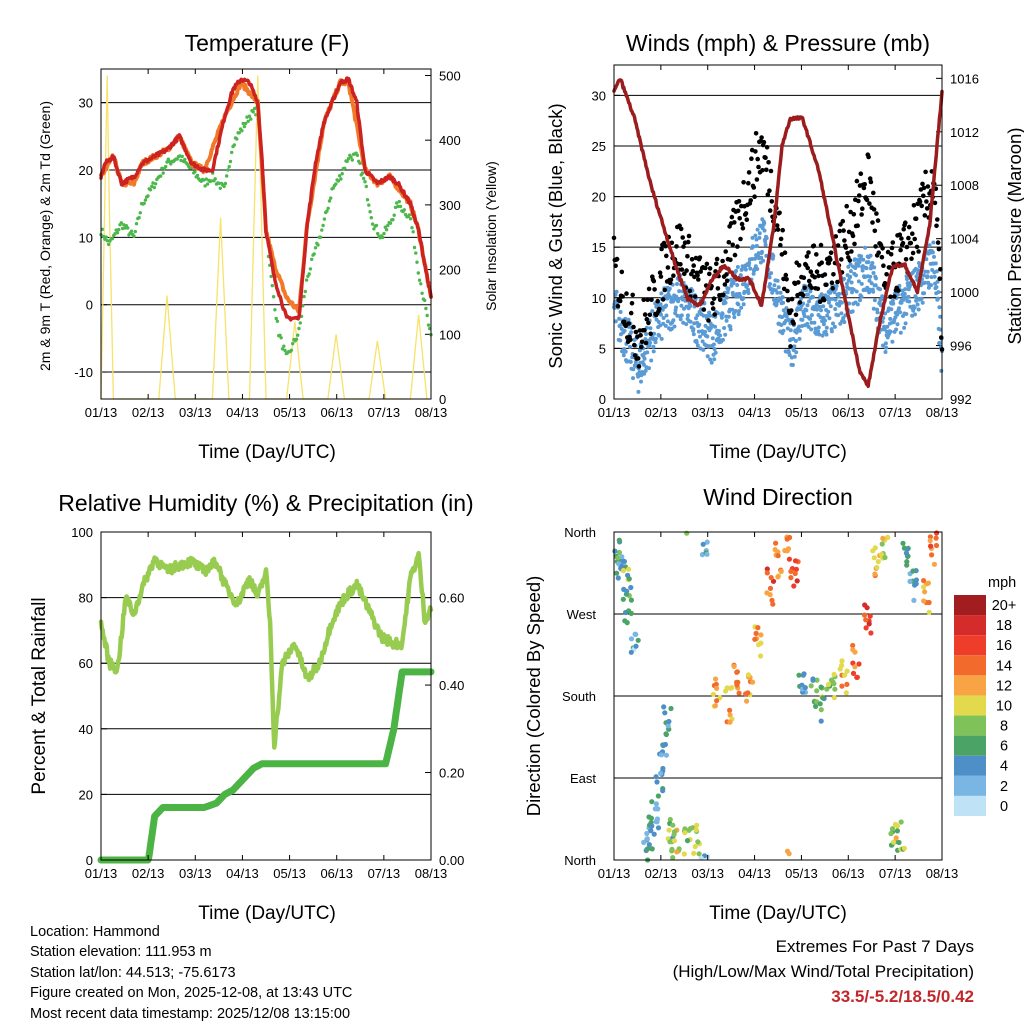  Describe the element at coordinates (121, 952) in the screenshot. I see `station-elevation: Station elevation: 111.953 m` at that location.